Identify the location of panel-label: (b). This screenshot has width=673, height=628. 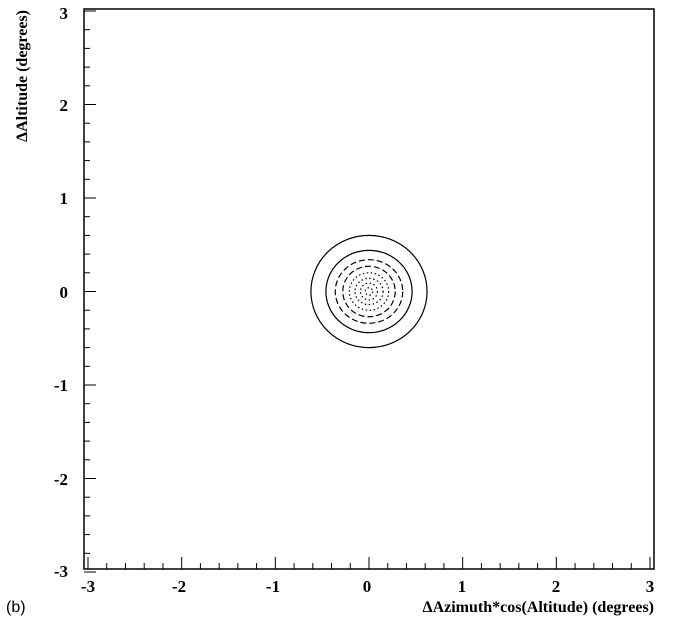
(16, 607).